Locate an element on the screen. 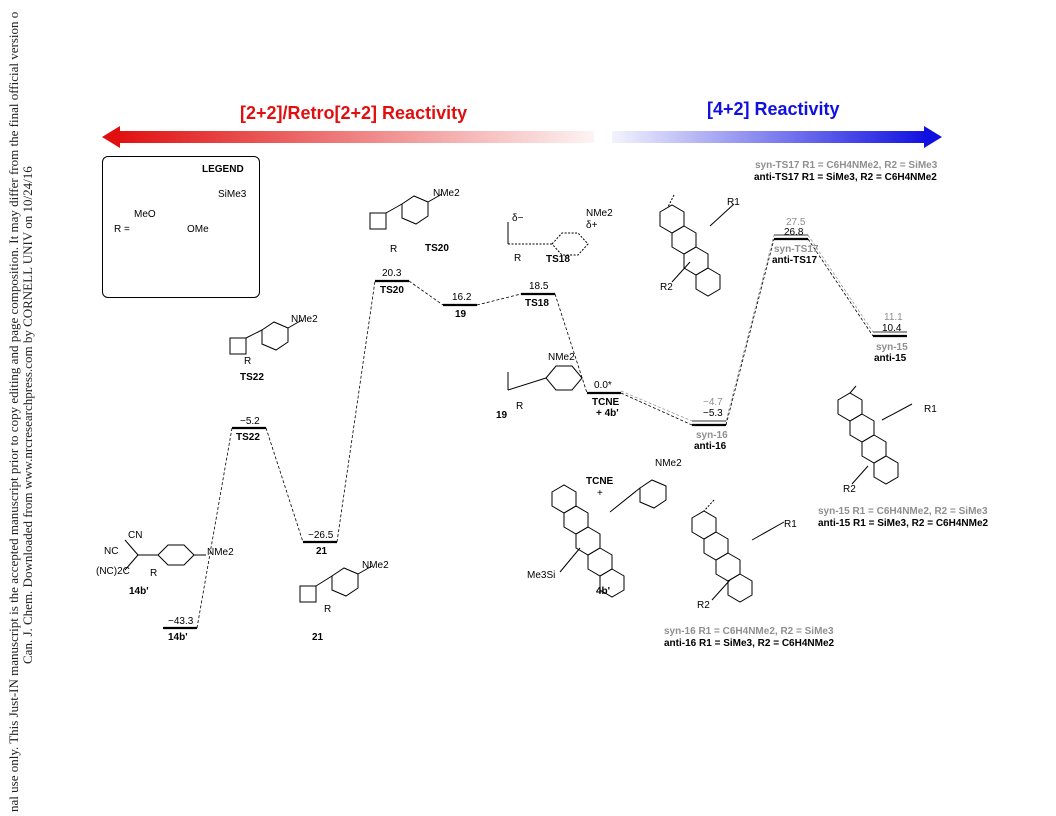 This screenshot has width=1056, height=816. energy-syn-16: −4.7 is located at coordinates (713, 402).